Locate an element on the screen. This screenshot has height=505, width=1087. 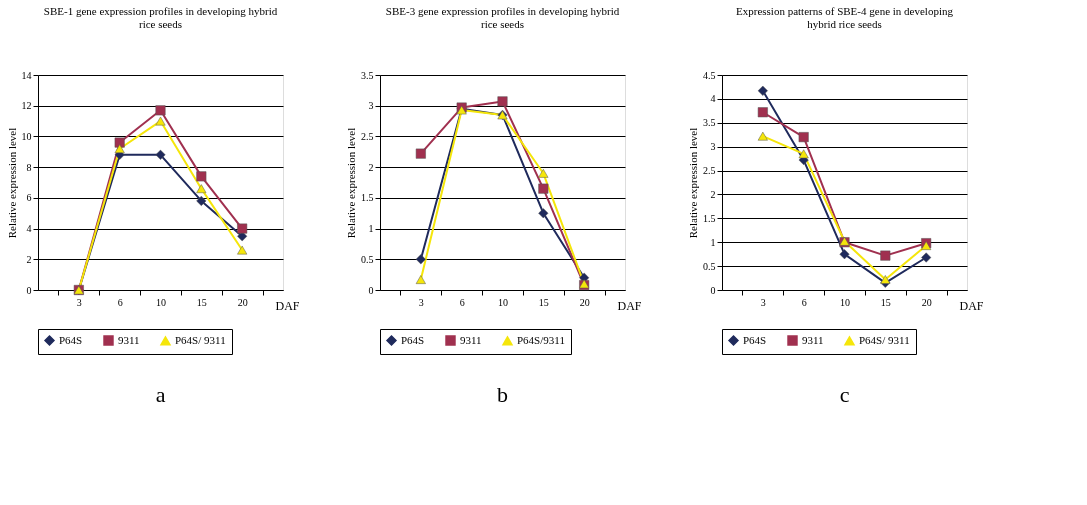
text: a is located at coordinates (160, 394).